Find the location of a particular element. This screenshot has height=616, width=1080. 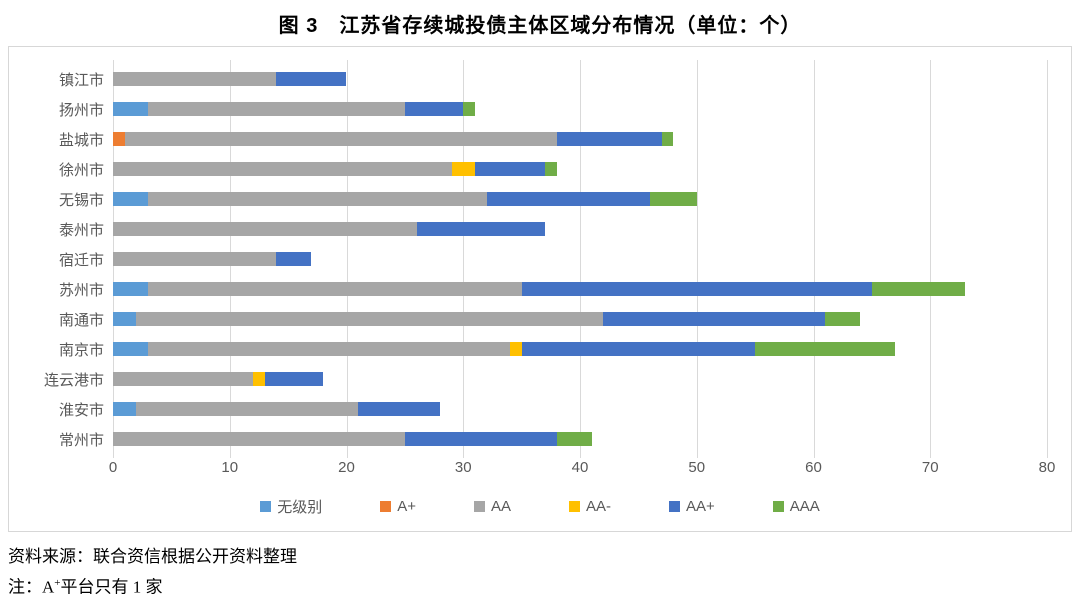

category-label: 淮安市 is located at coordinates (81, 410).